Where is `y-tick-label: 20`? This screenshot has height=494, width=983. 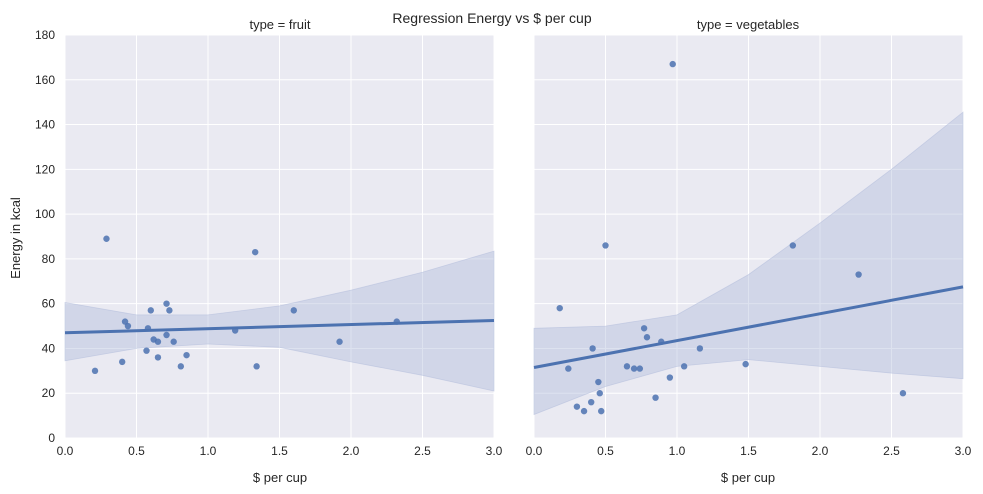 y-tick-label: 20 is located at coordinates (49, 393).